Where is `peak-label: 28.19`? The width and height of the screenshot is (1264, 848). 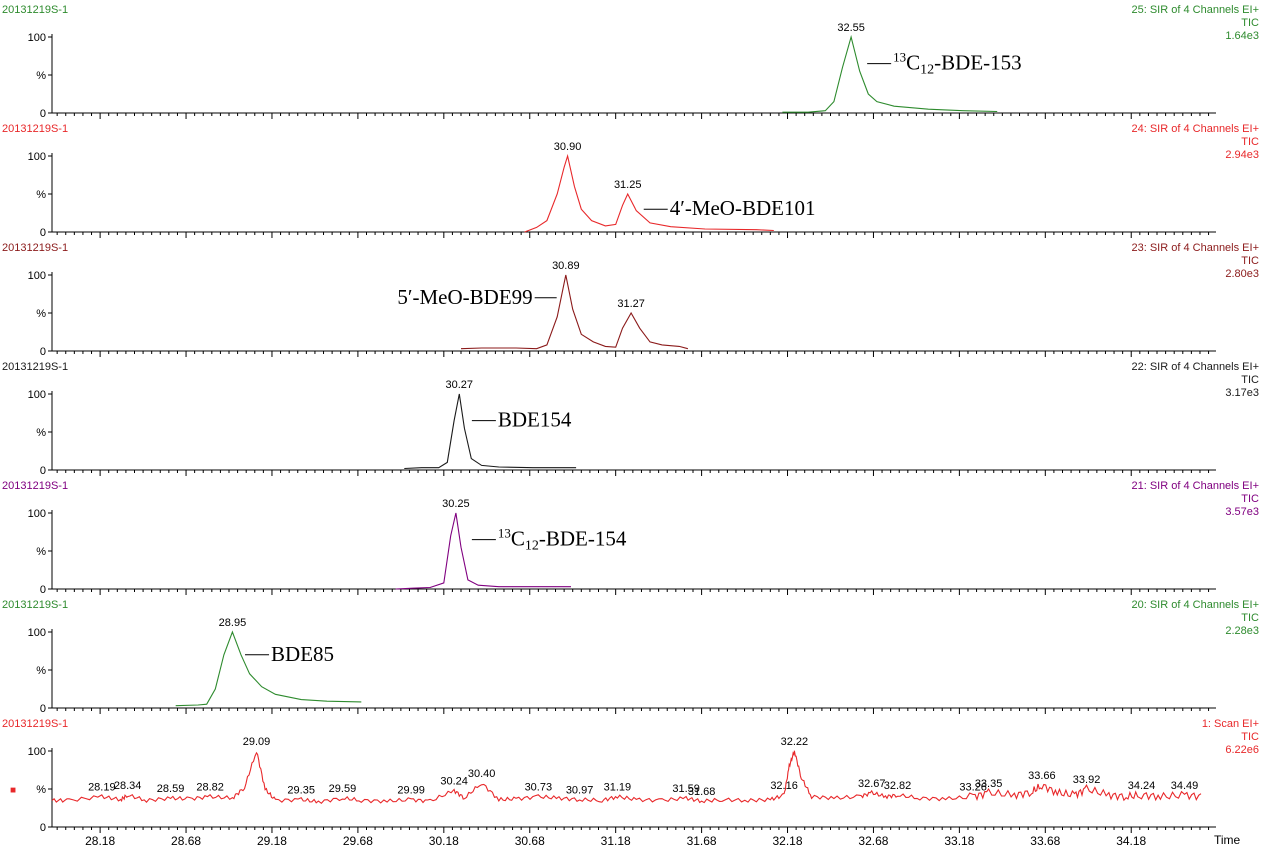
peak-label: 28.19 is located at coordinates (102, 788).